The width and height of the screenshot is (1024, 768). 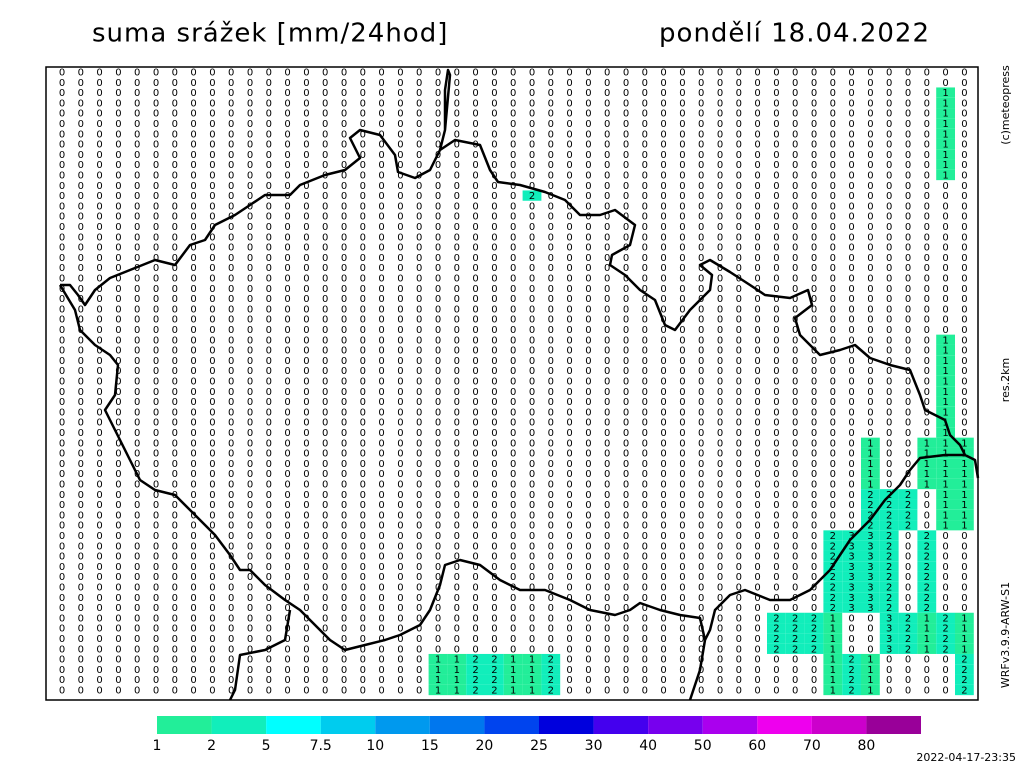 I want to click on cell-value: 2, so click(x=833, y=557).